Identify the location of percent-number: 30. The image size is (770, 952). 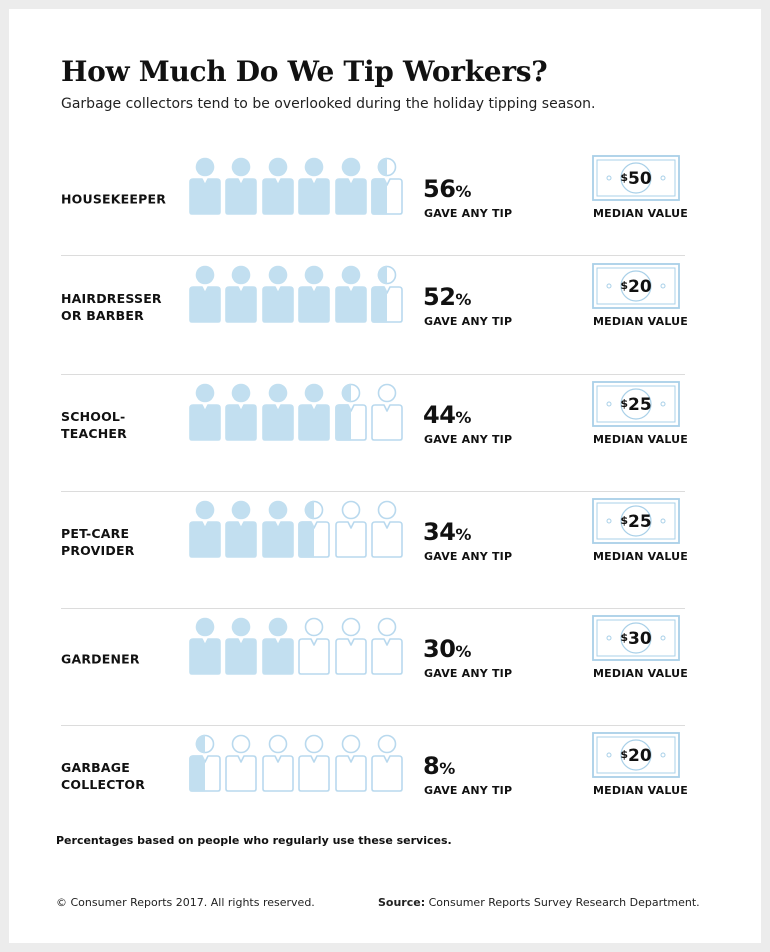
(439, 649).